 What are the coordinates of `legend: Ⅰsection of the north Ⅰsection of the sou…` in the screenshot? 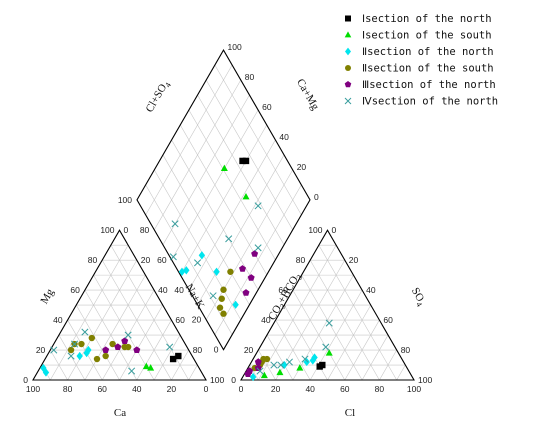 It's located at (421, 60).